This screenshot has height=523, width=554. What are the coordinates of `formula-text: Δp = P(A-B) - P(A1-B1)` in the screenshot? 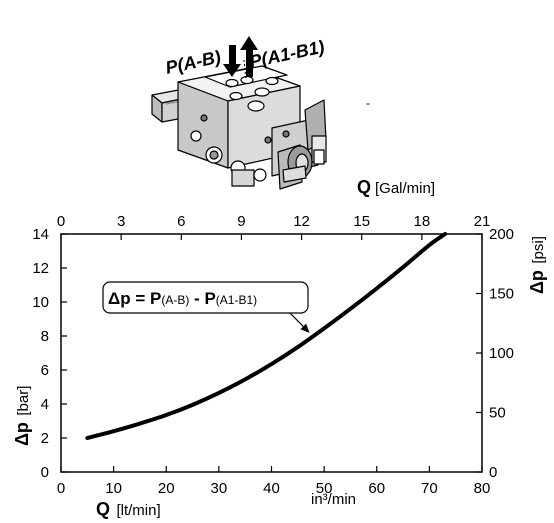 It's located at (182, 298).